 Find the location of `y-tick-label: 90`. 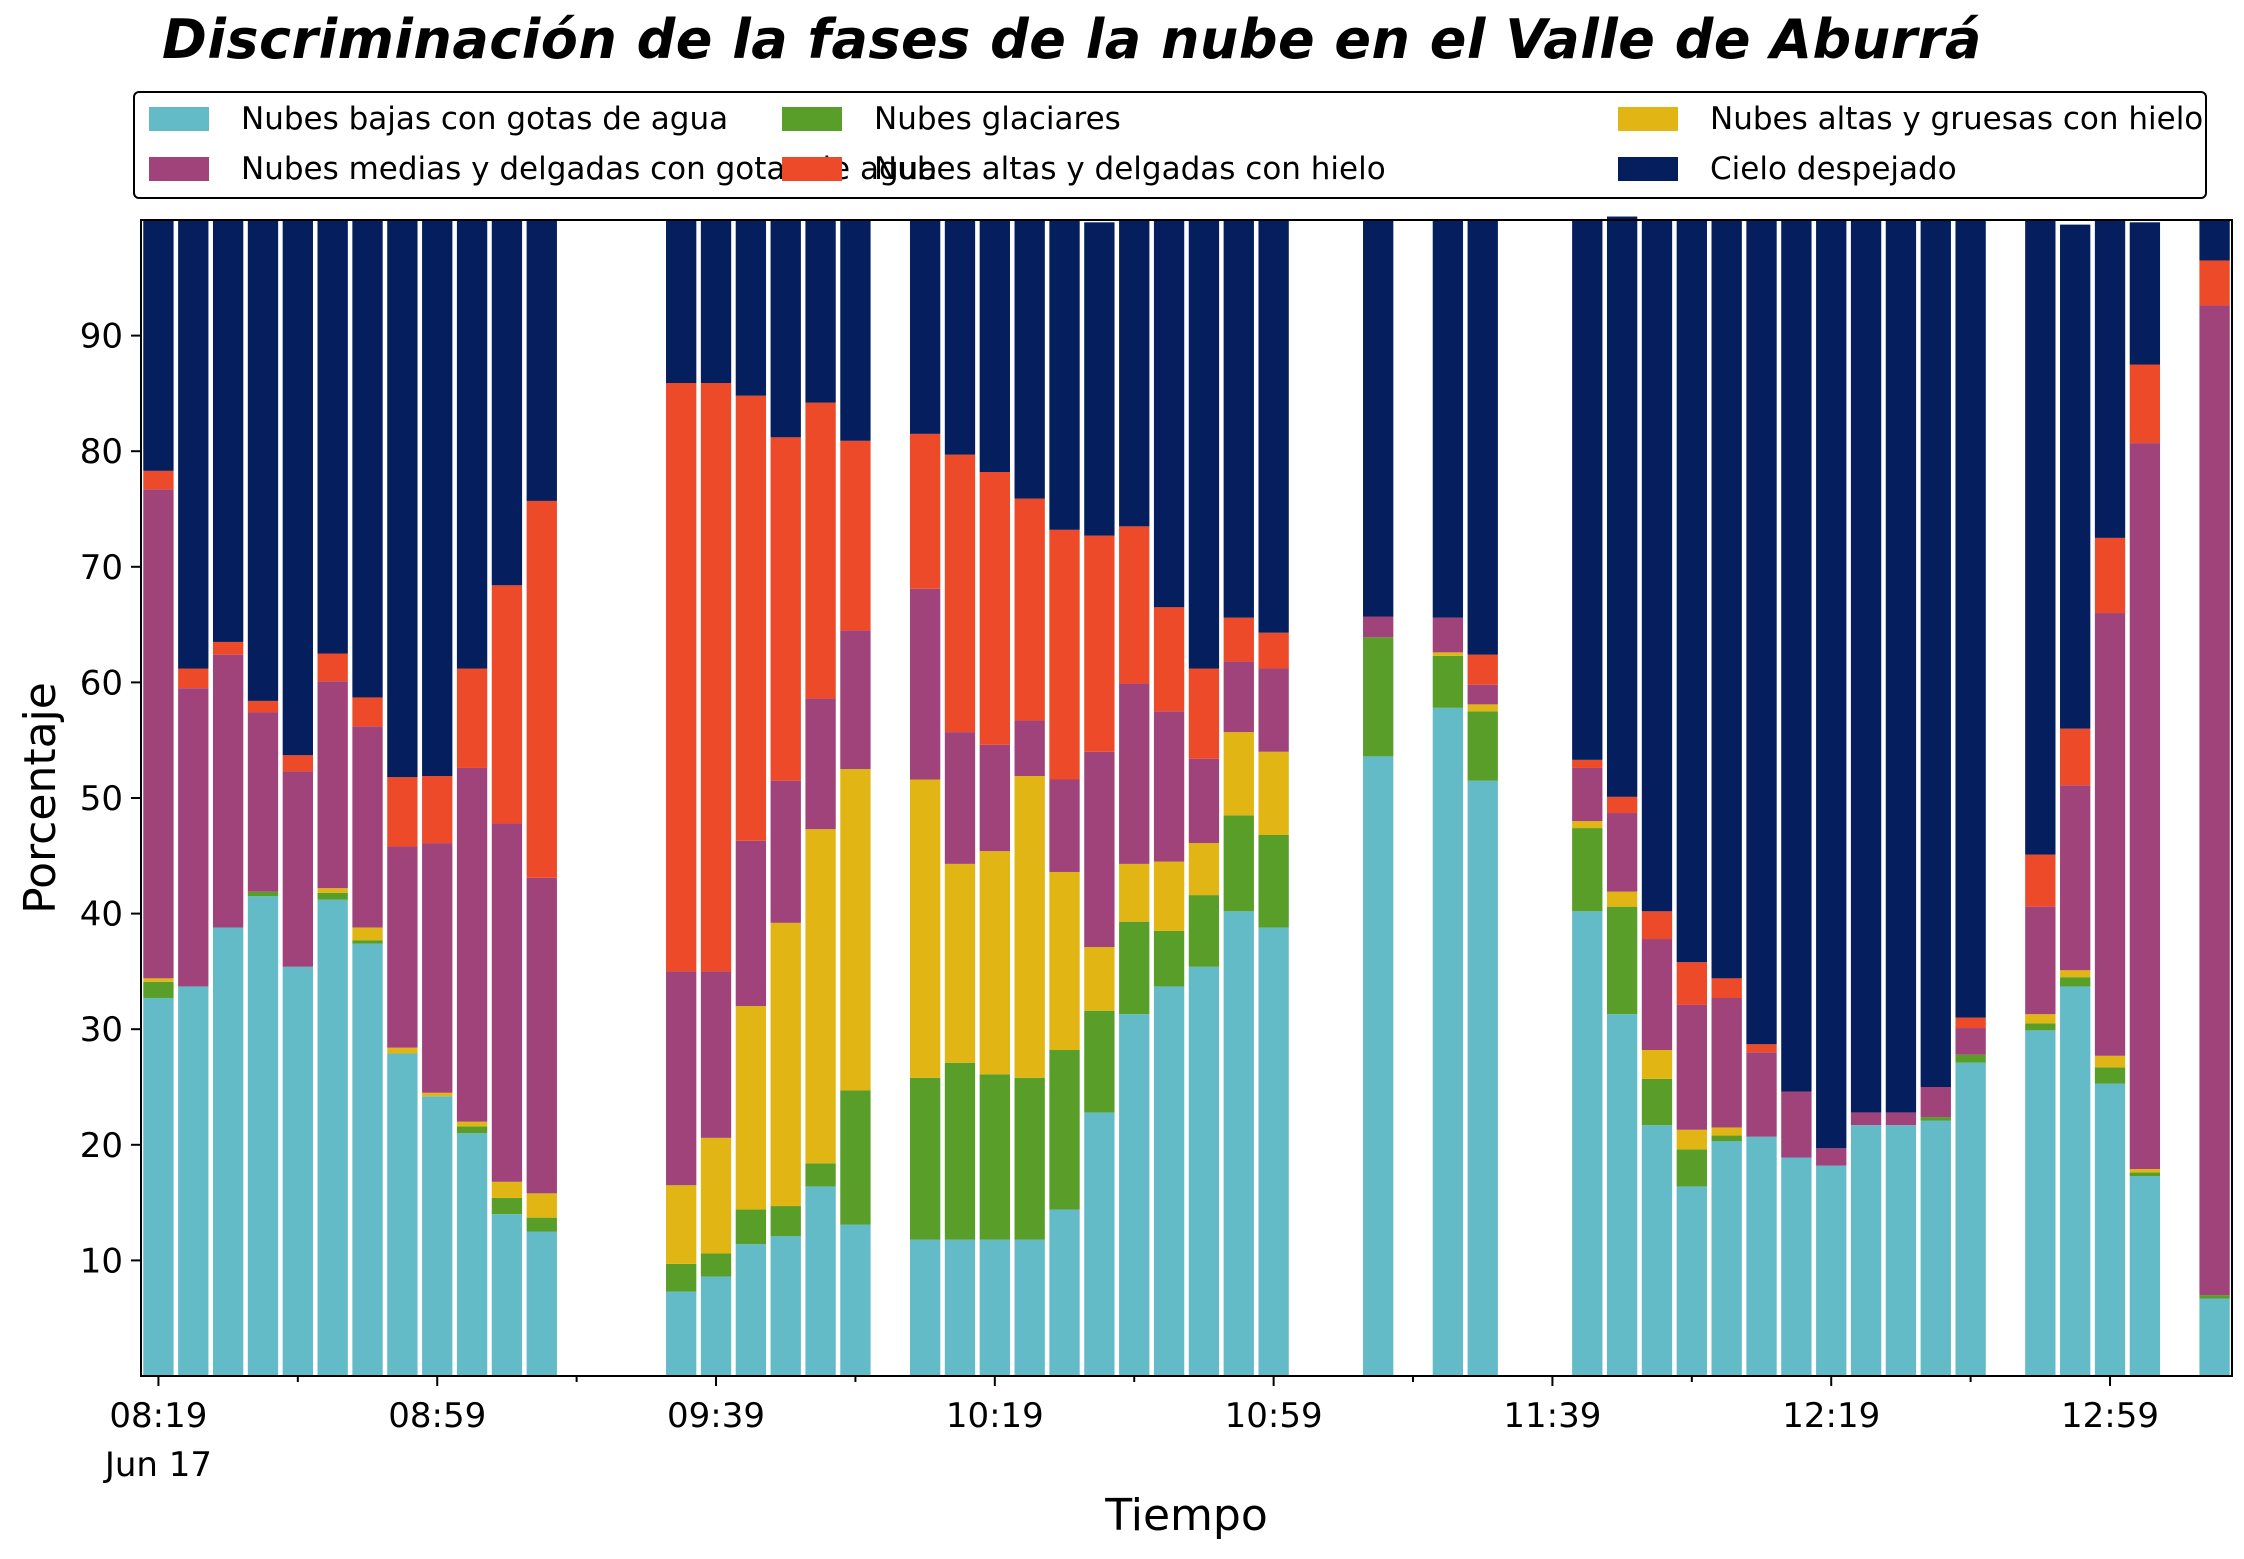

y-tick-label: 90 is located at coordinates (101, 337).